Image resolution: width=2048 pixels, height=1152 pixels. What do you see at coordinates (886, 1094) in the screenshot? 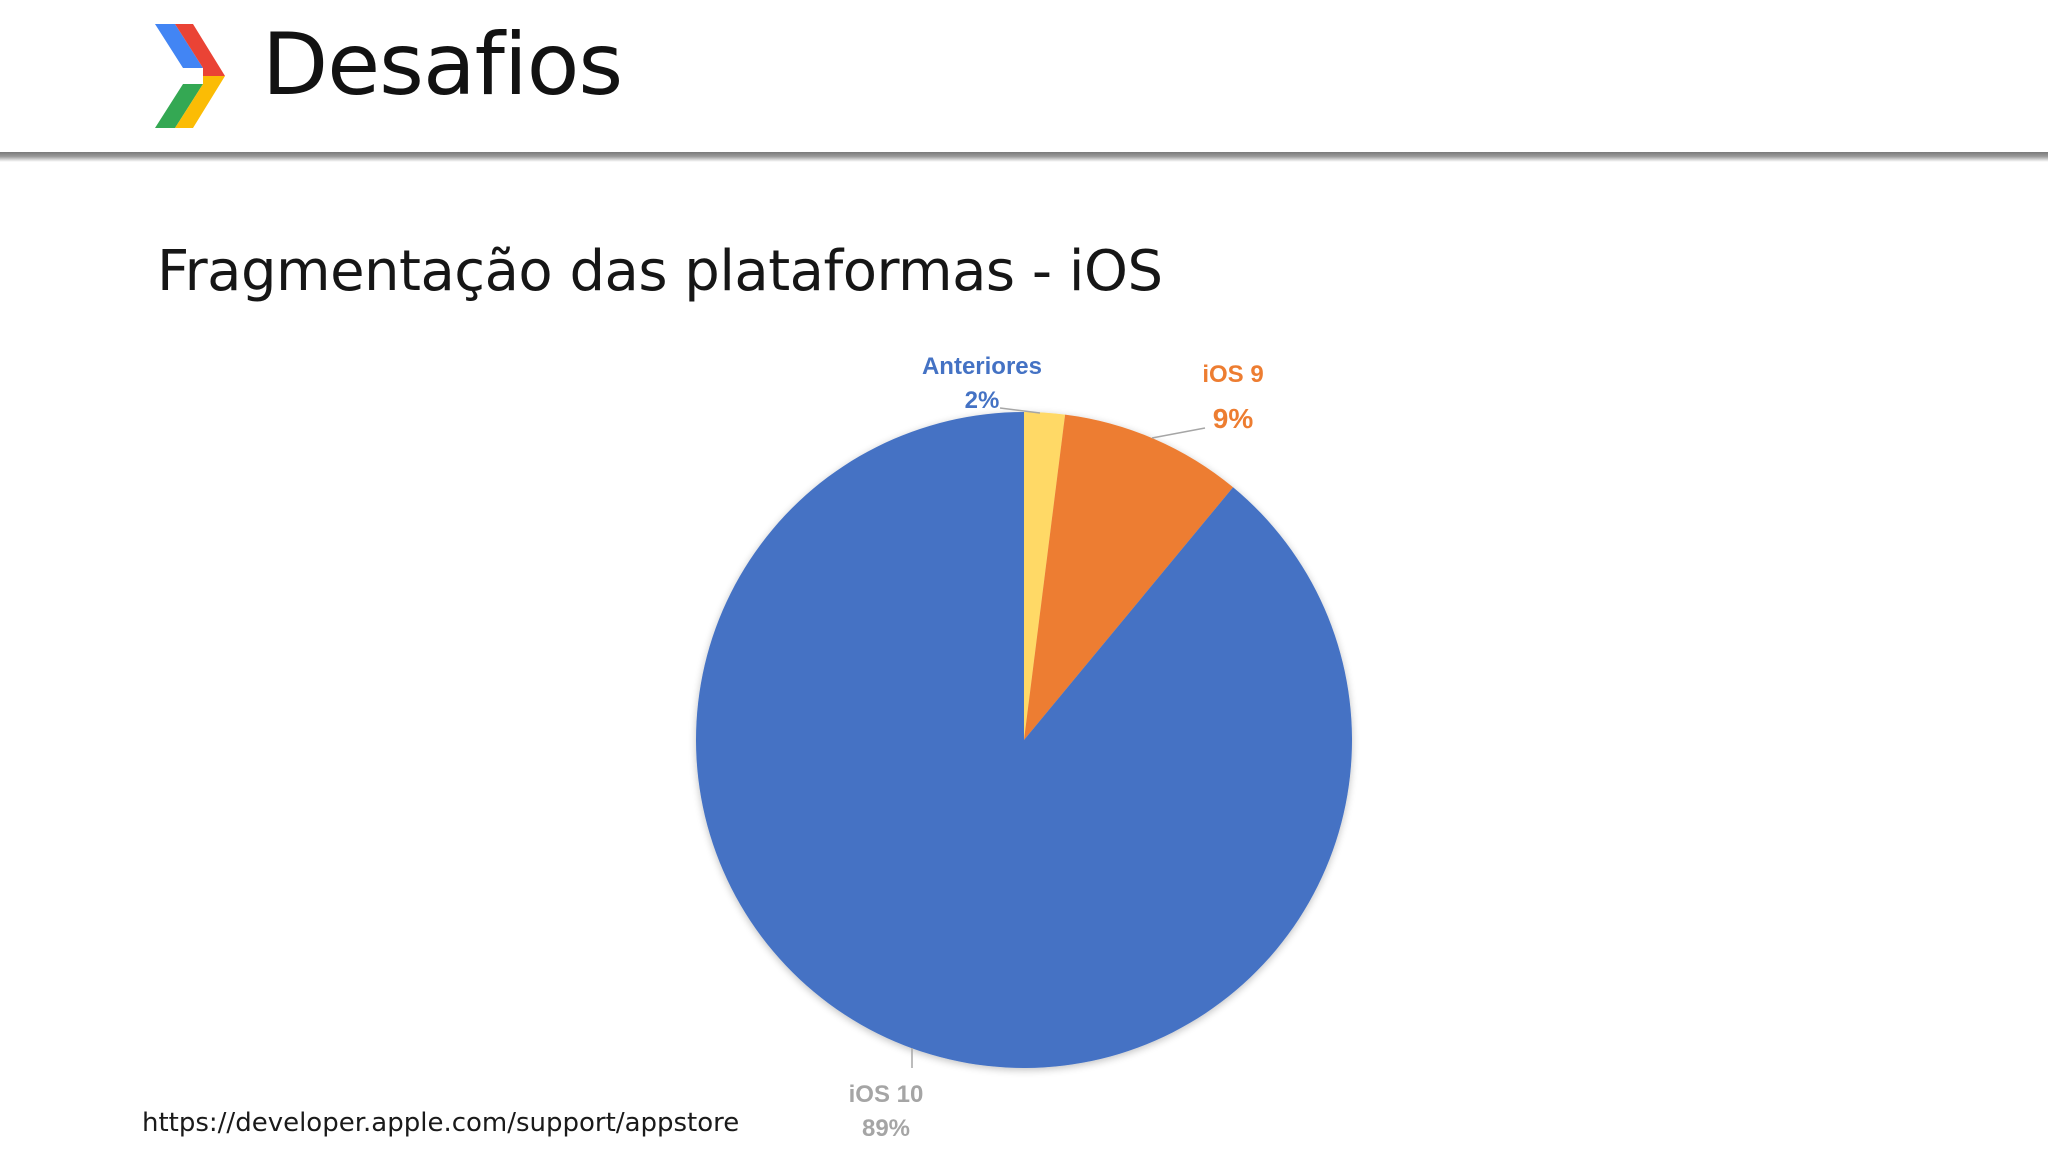
I see `pie-category-label: iOS 10` at bounding box center [886, 1094].